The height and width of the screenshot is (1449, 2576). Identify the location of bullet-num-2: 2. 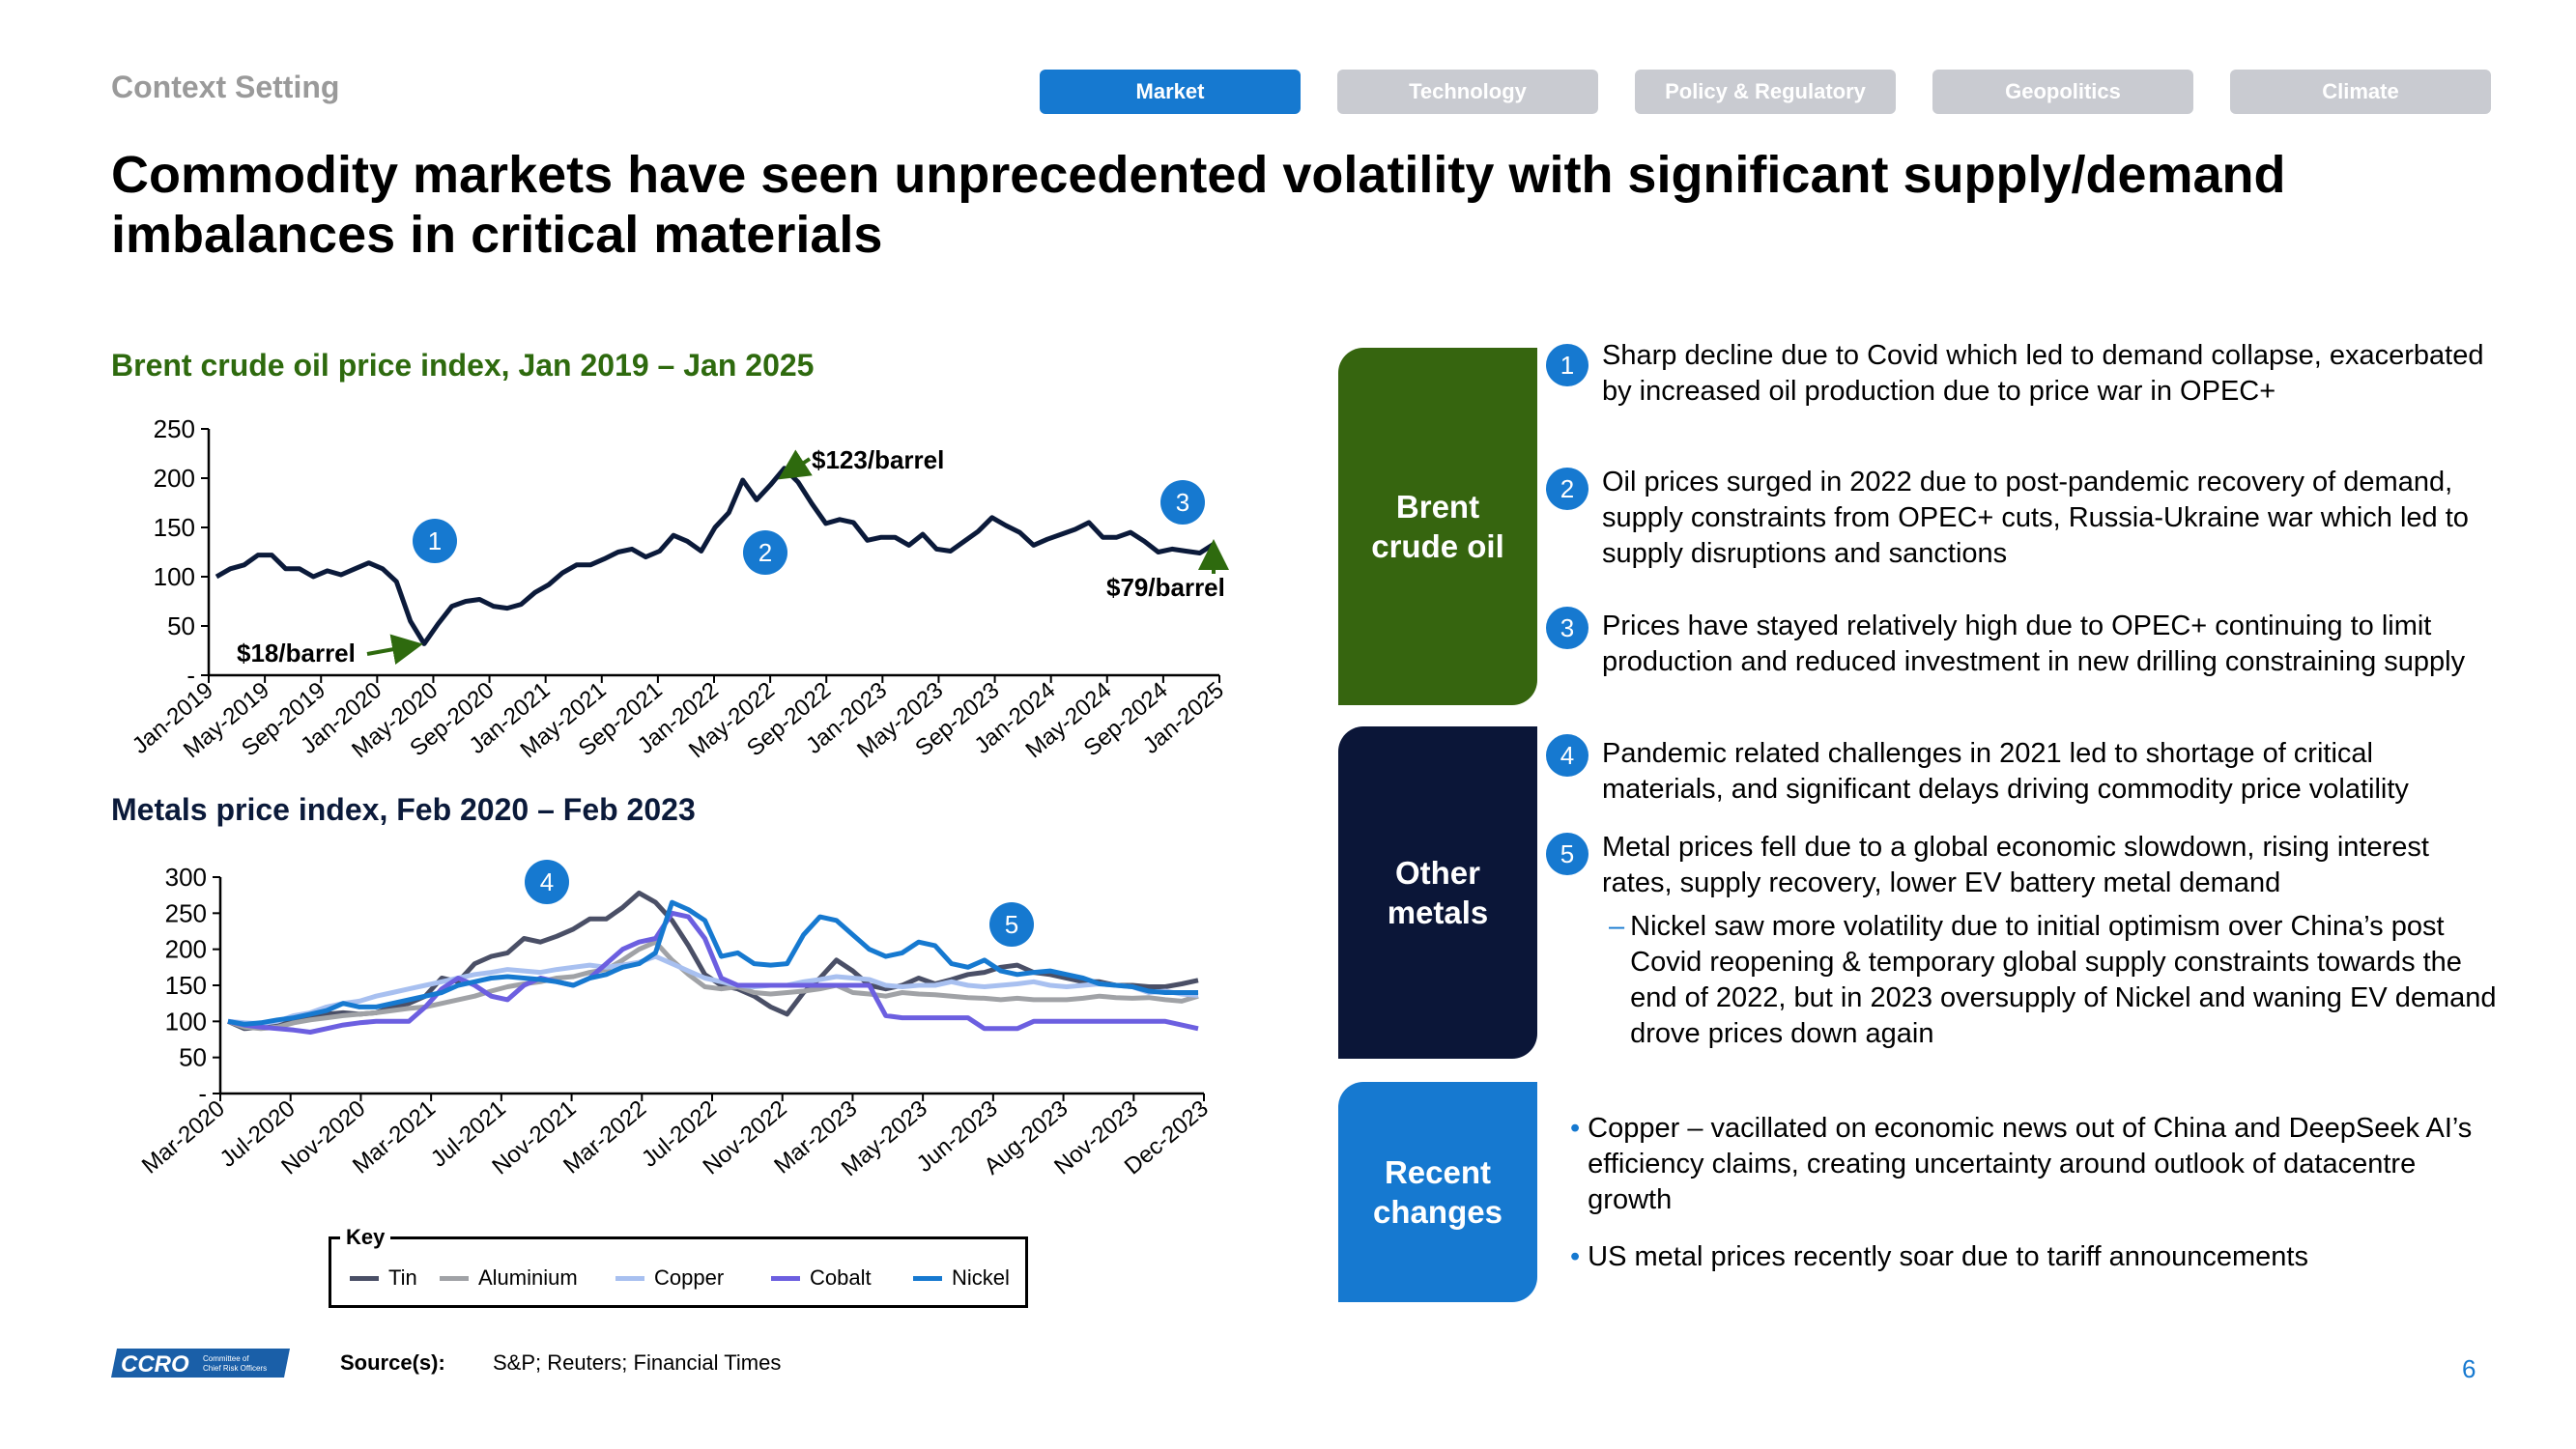
(1568, 489).